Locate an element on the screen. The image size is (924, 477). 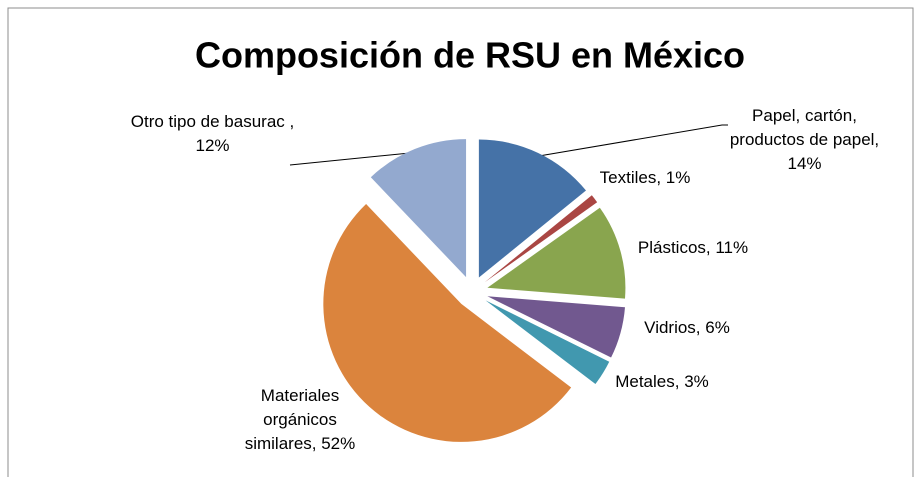
slice-label: Metales, 3% is located at coordinates (662, 381).